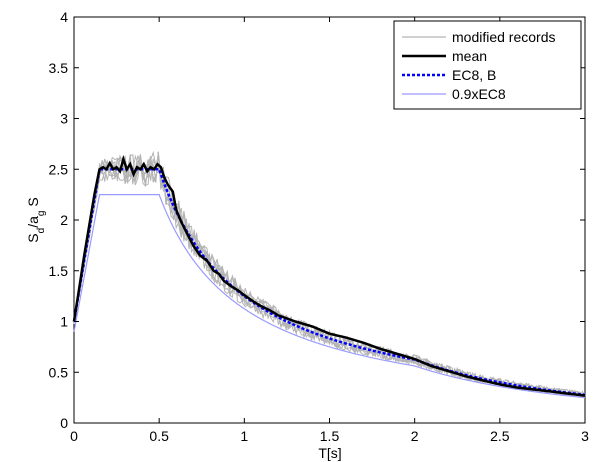  What do you see at coordinates (500, 436) in the screenshot?
I see `x-tick-label: 2.5` at bounding box center [500, 436].